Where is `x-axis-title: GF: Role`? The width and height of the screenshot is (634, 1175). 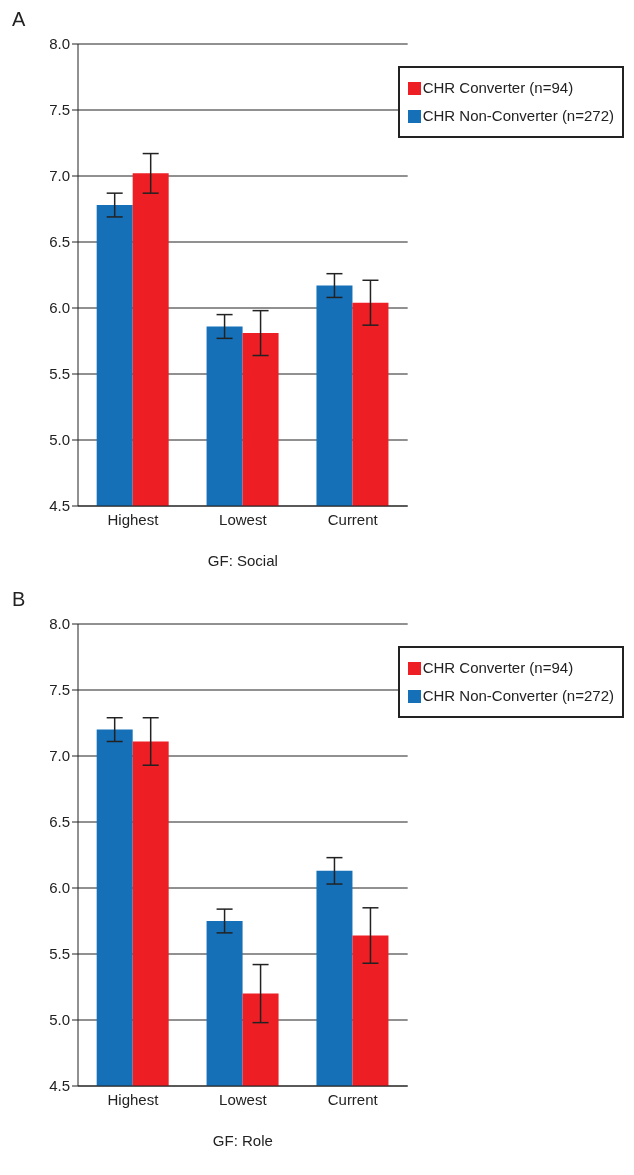
x-axis-title: GF: Role is located at coordinates (242, 1140).